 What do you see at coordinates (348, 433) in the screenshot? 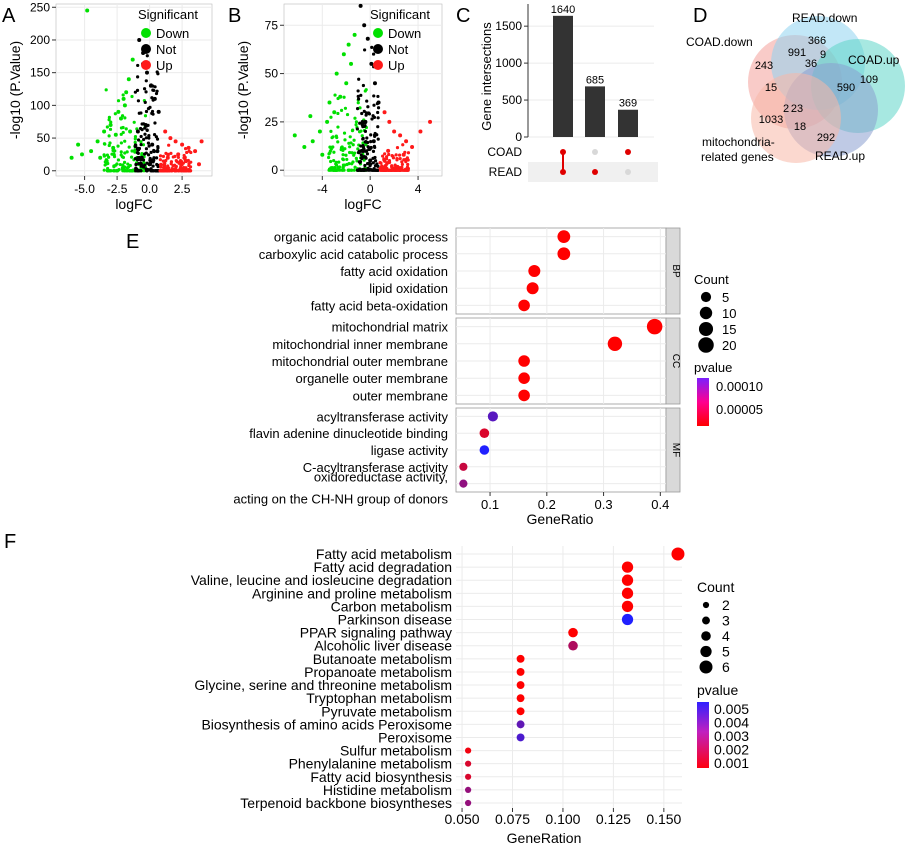
I see `term-label: flavin adenine dinucleotide binding` at bounding box center [348, 433].